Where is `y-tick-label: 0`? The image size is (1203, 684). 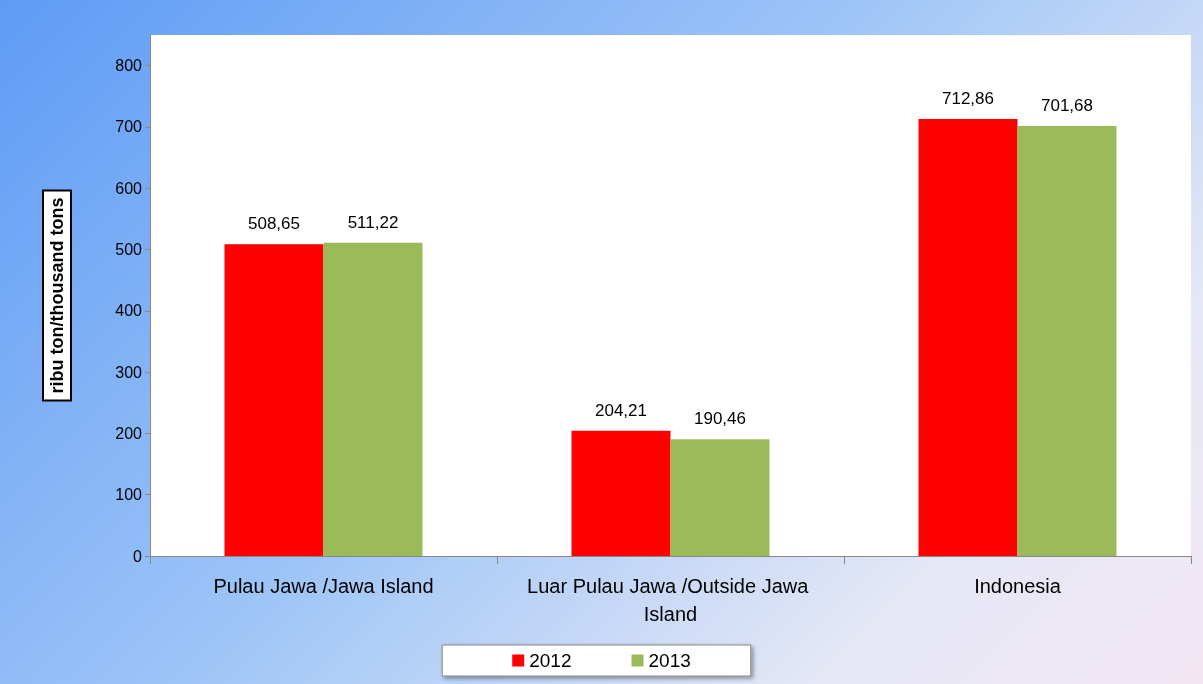
y-tick-label: 0 is located at coordinates (138, 556).